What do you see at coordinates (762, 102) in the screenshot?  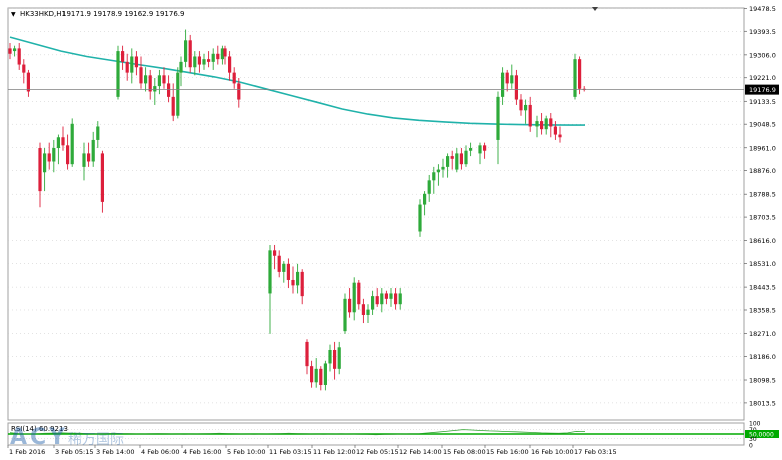 I see `y-tick-label: 19133.5` at bounding box center [762, 102].